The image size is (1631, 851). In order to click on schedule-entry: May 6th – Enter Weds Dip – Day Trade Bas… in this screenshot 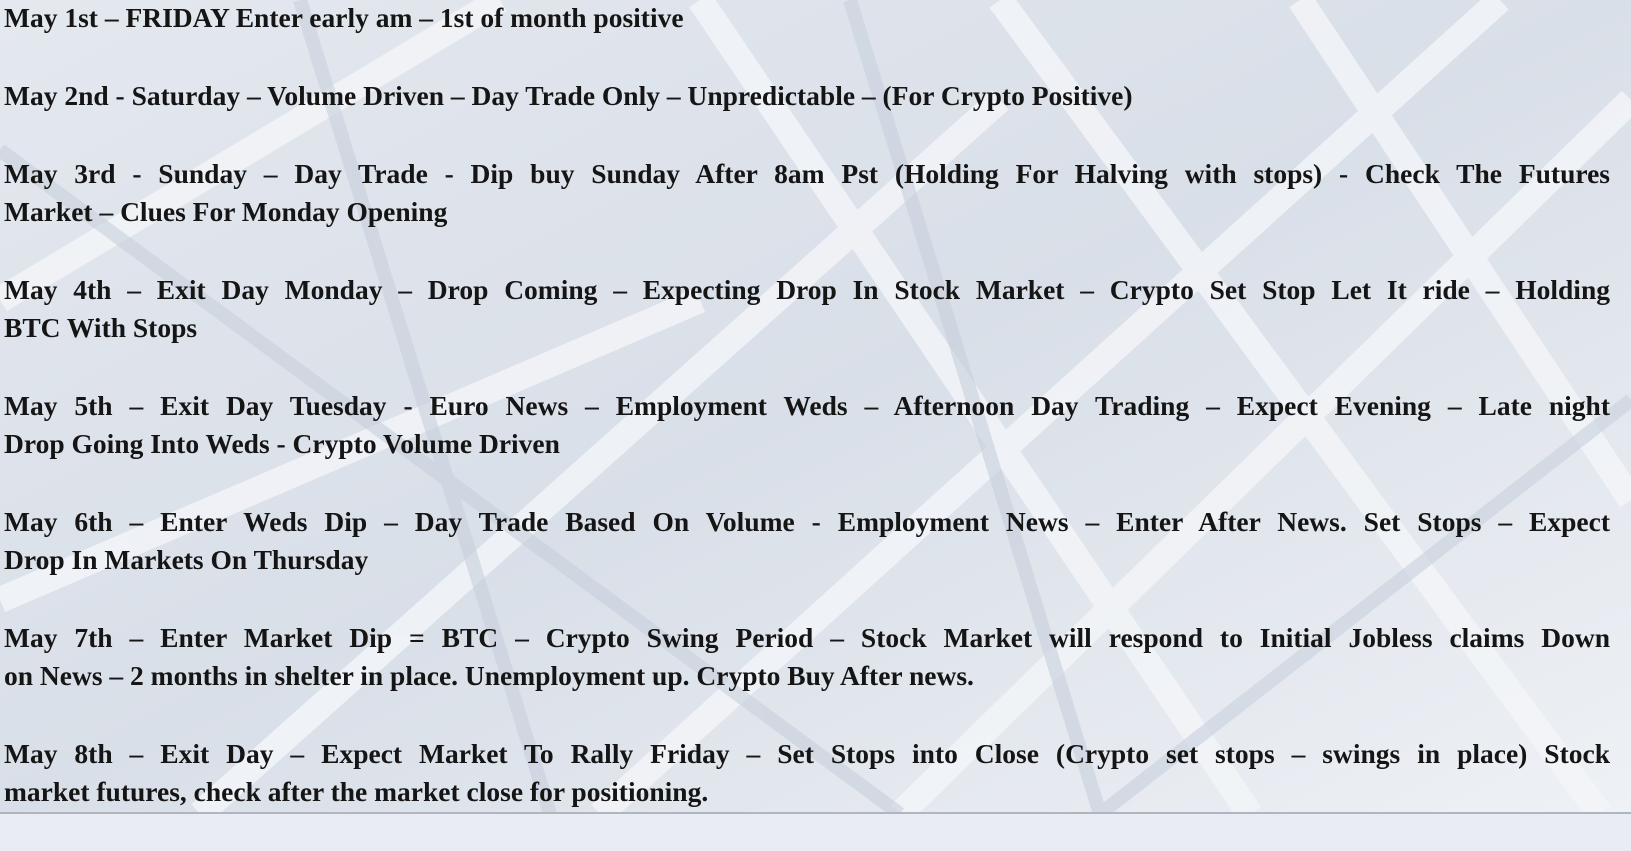, I will do `click(807, 541)`.